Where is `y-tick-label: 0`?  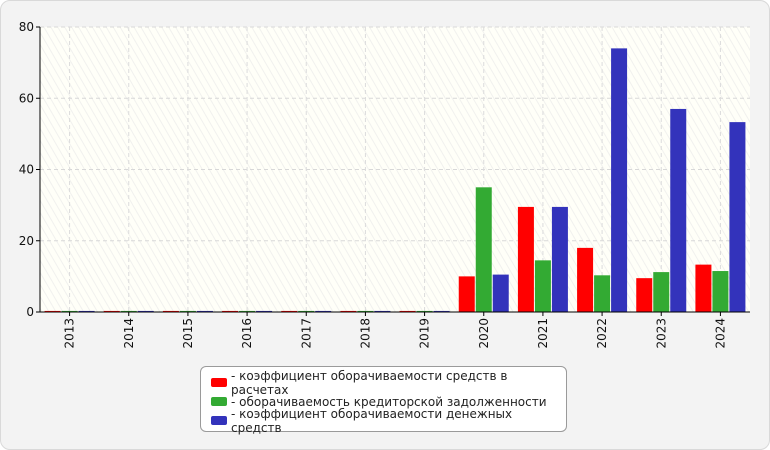 y-tick-label: 0 is located at coordinates (30, 312).